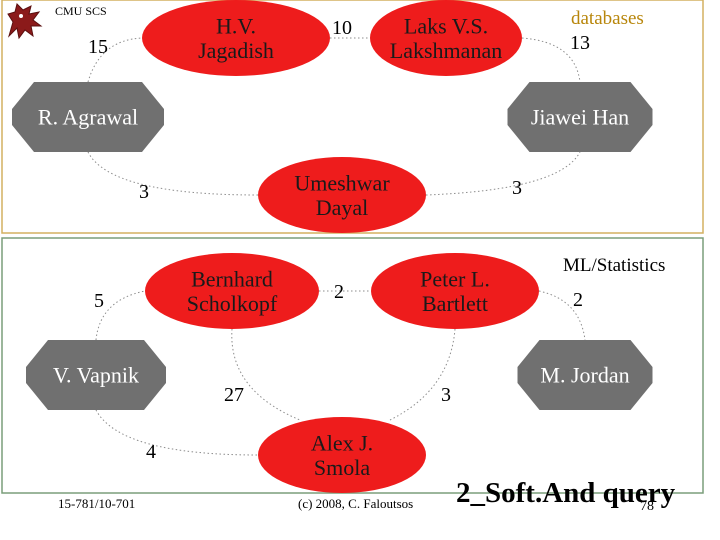  I want to click on node-label-dayal: Dayal, so click(342, 207).